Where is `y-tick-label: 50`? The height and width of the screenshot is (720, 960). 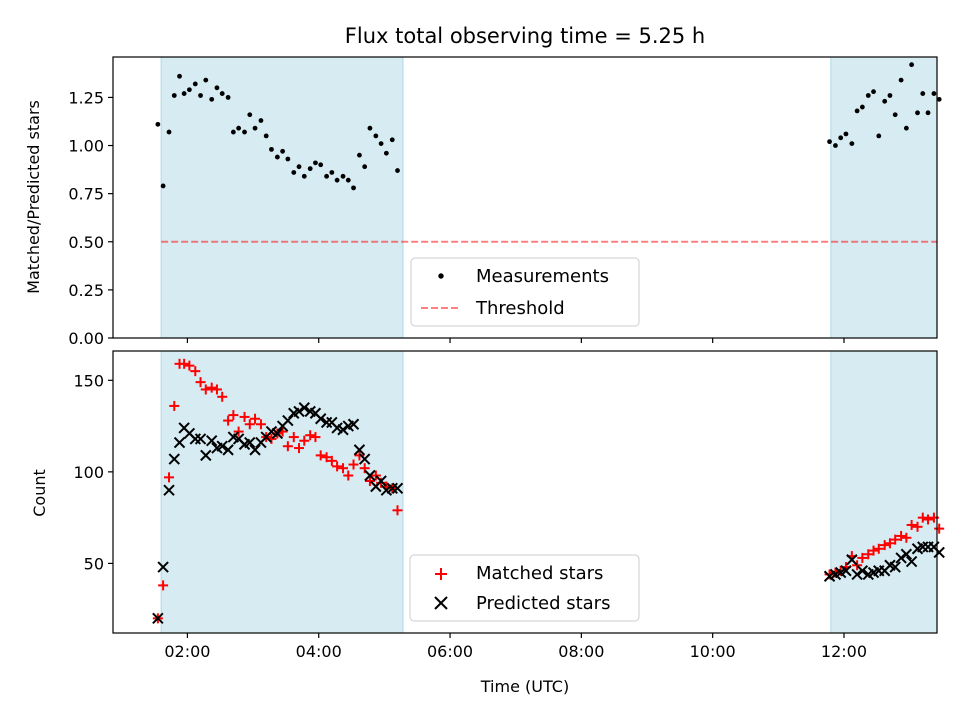 y-tick-label: 50 is located at coordinates (94, 563).